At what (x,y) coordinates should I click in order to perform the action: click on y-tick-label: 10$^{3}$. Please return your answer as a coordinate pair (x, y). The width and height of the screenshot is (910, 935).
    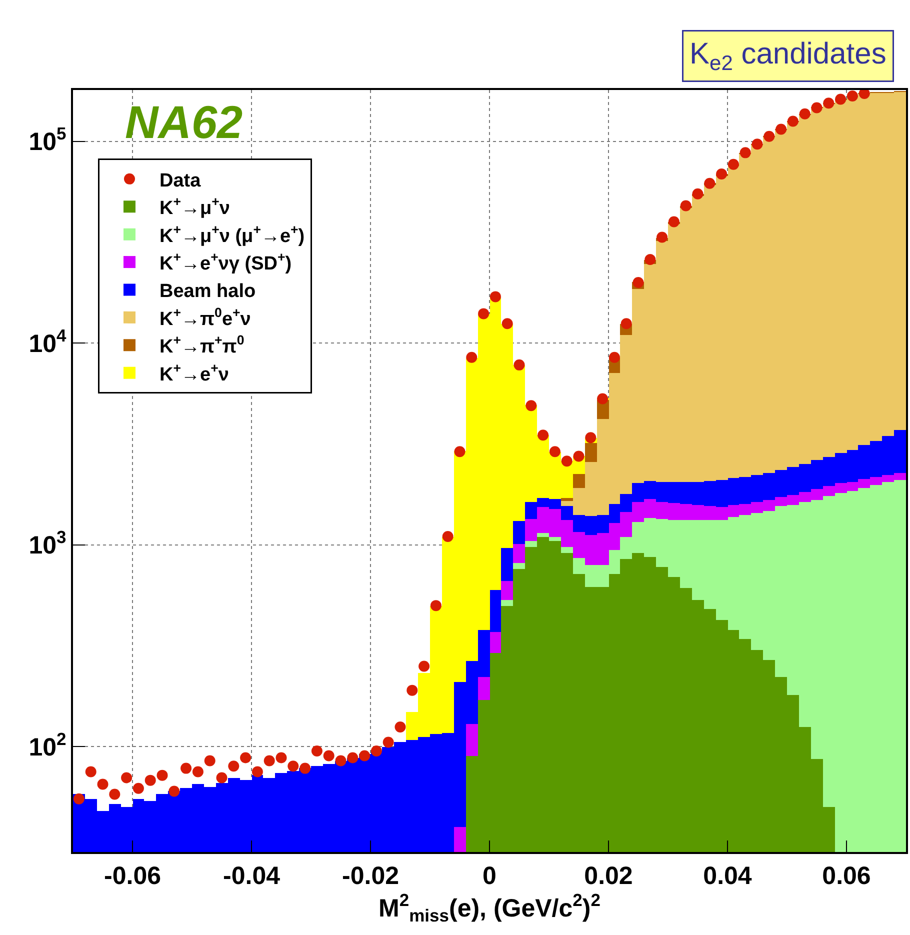
    Looking at the image, I should click on (47, 543).